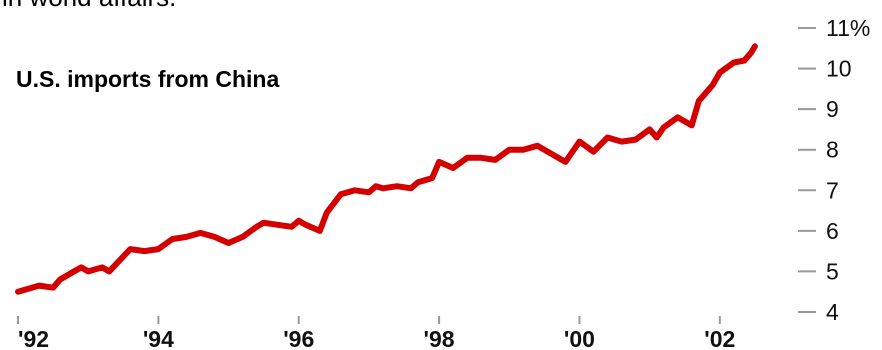  I want to click on x-tick-label: '98, so click(439, 338).